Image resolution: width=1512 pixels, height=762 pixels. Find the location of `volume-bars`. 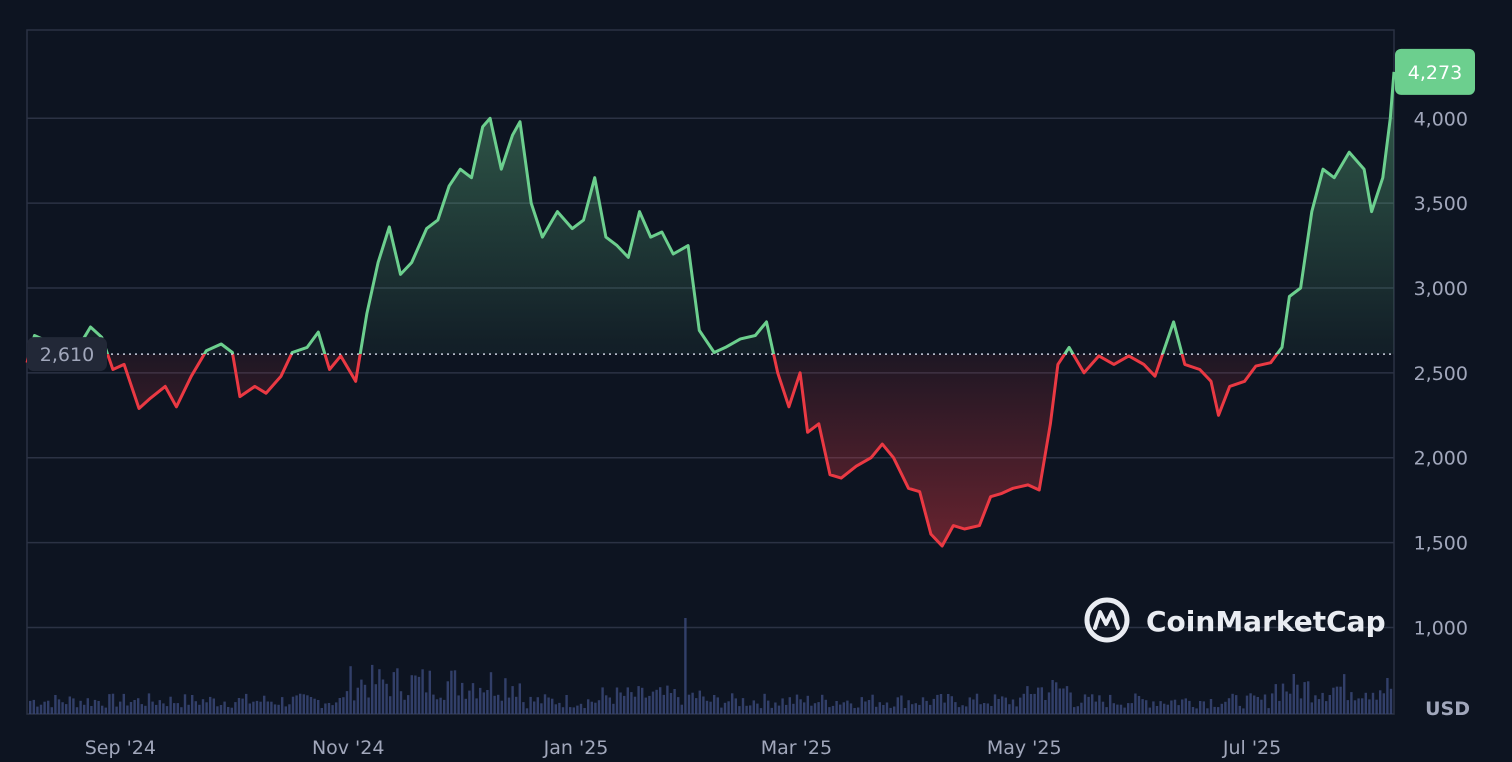

volume-bars is located at coordinates (711, 666).